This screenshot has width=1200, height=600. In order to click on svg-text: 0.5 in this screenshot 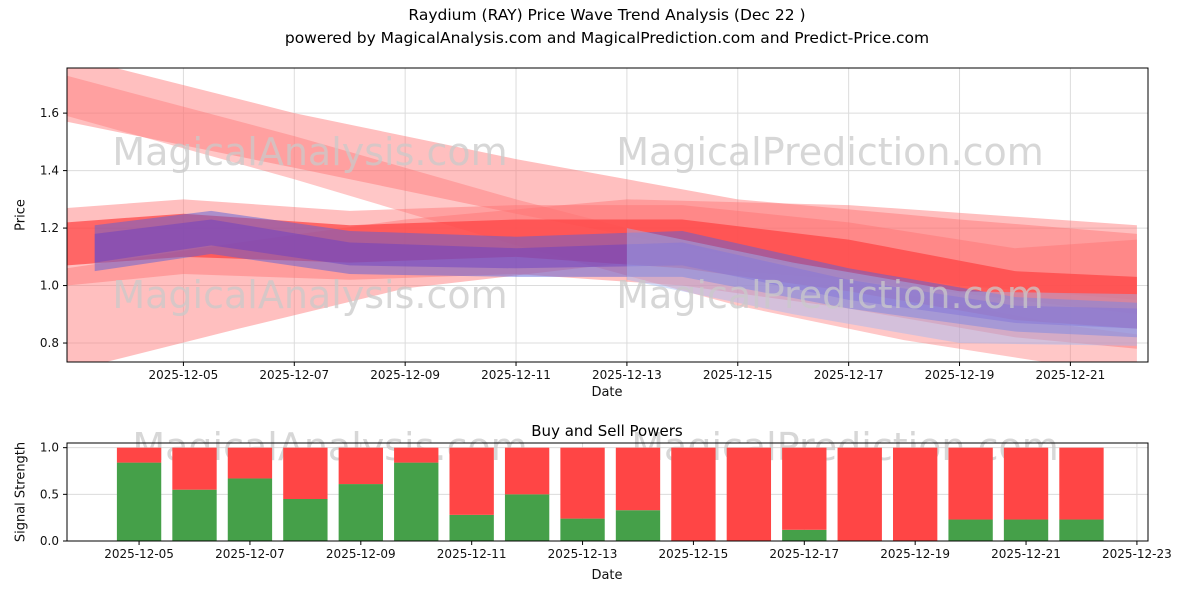, I will do `click(49, 494)`.